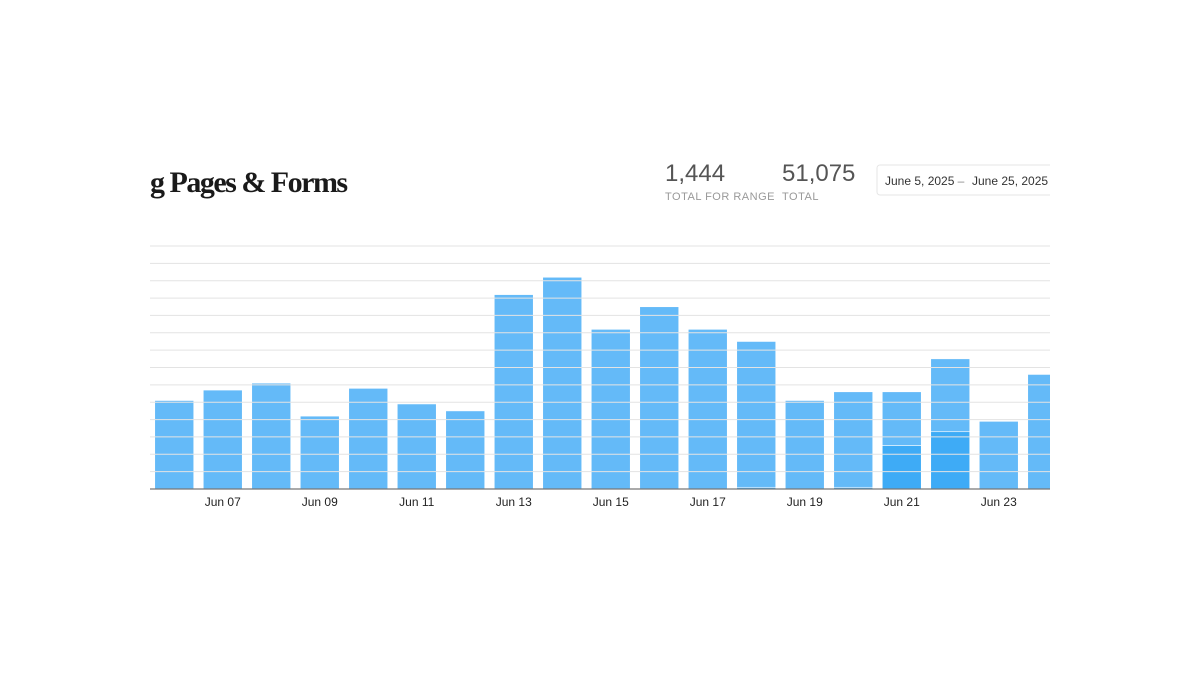 This screenshot has width=1200, height=675. Describe the element at coordinates (999, 502) in the screenshot. I see `x-tick-label: Jun 23` at that location.